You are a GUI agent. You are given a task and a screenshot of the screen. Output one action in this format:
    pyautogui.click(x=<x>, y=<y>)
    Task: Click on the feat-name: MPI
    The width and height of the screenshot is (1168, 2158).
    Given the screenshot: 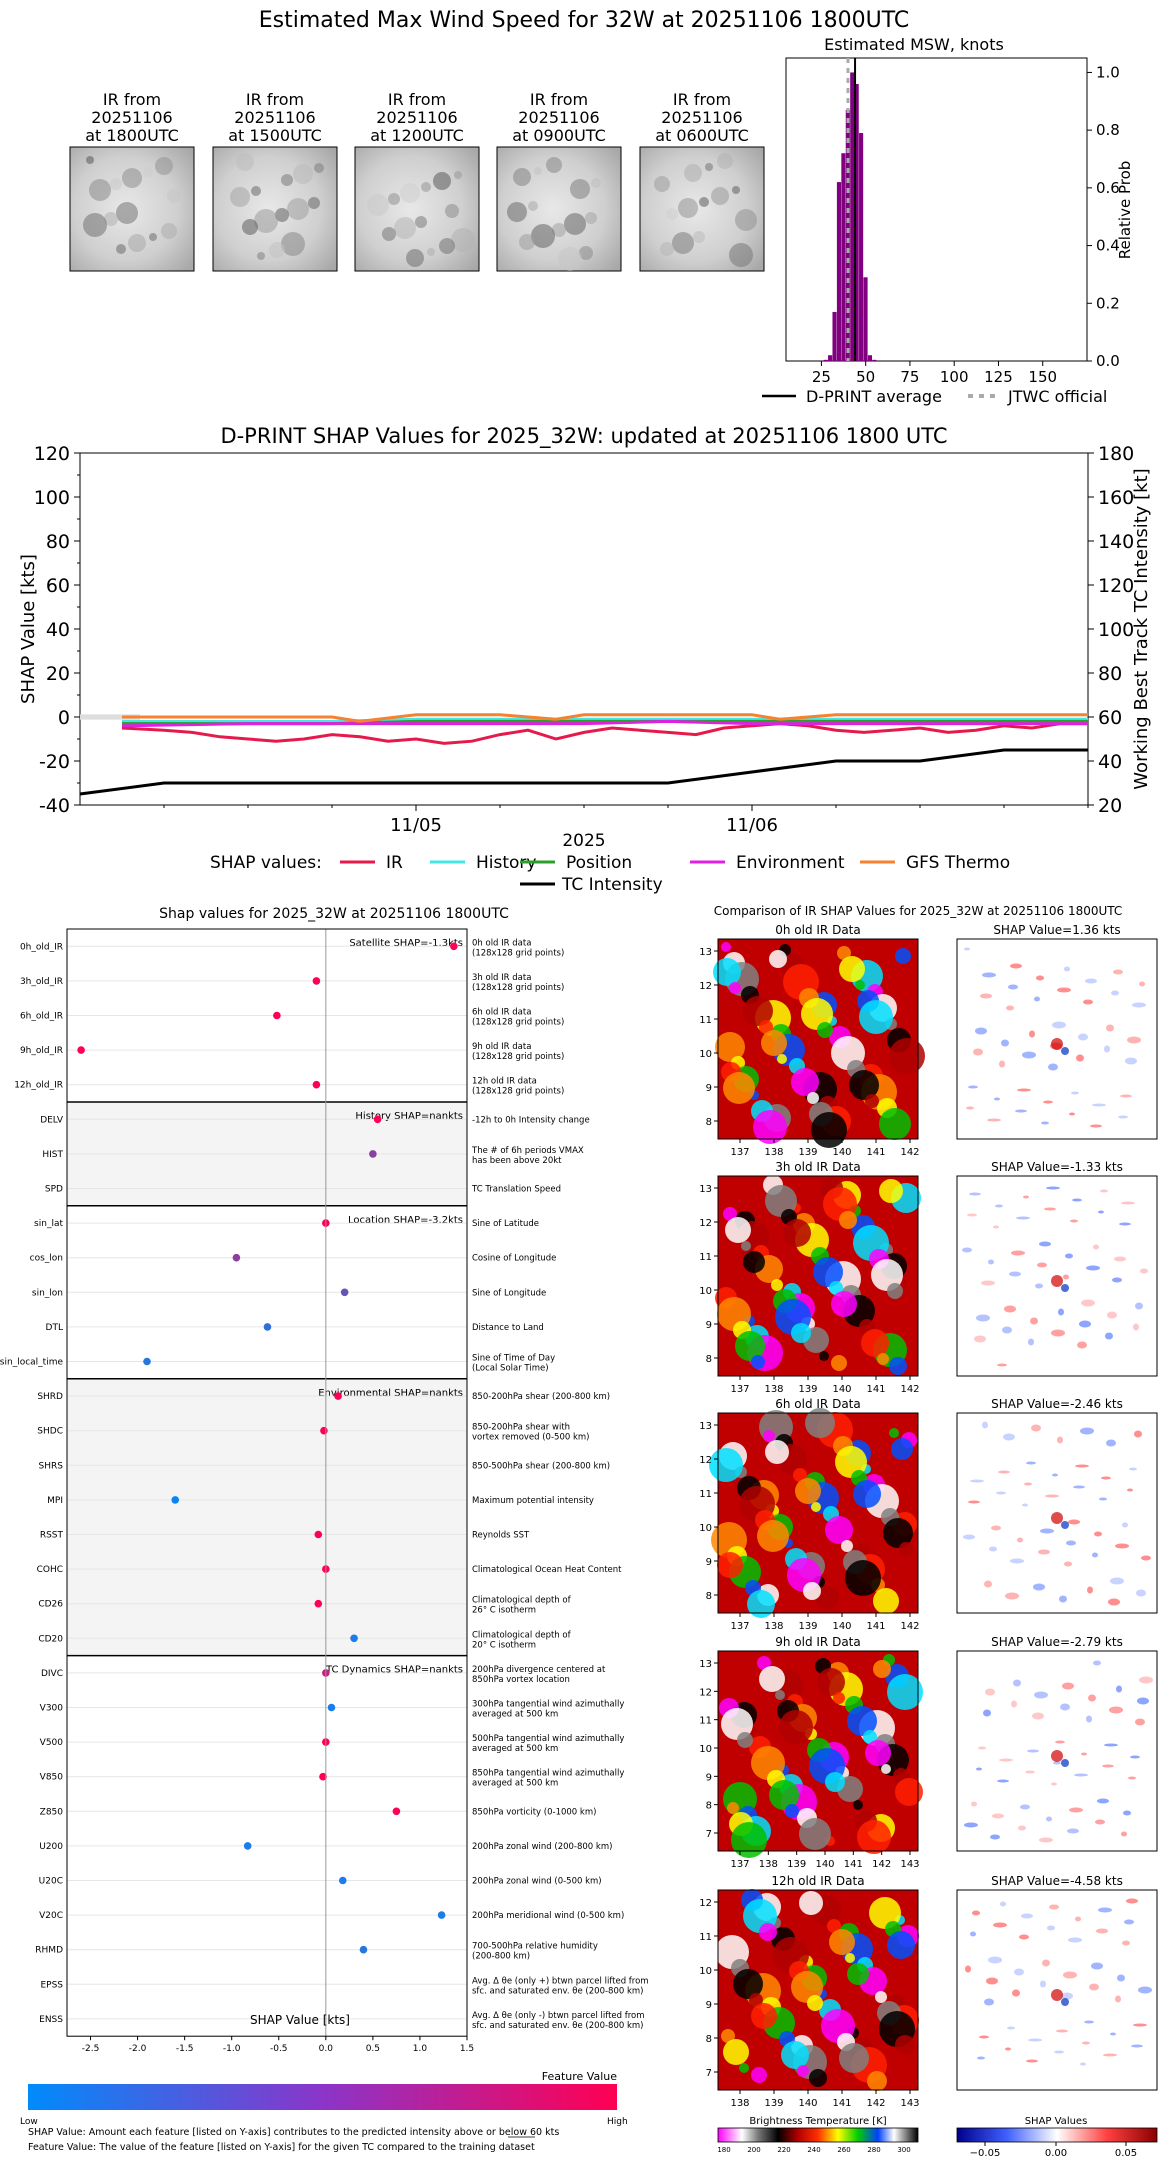 What is the action you would take?
    pyautogui.click(x=55, y=1501)
    